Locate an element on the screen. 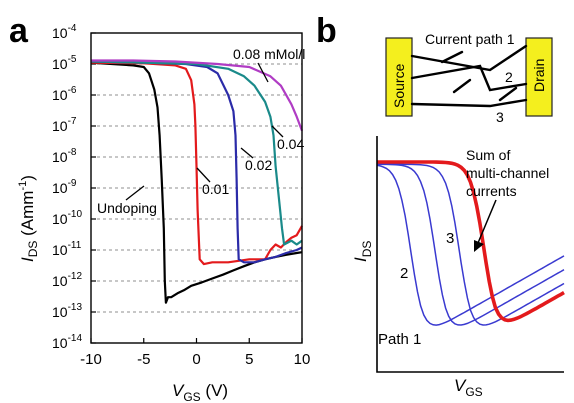 The width and height of the screenshot is (574, 403). panel-a-y-axis-label: IDS (Amm-1) is located at coordinates (28, 218).